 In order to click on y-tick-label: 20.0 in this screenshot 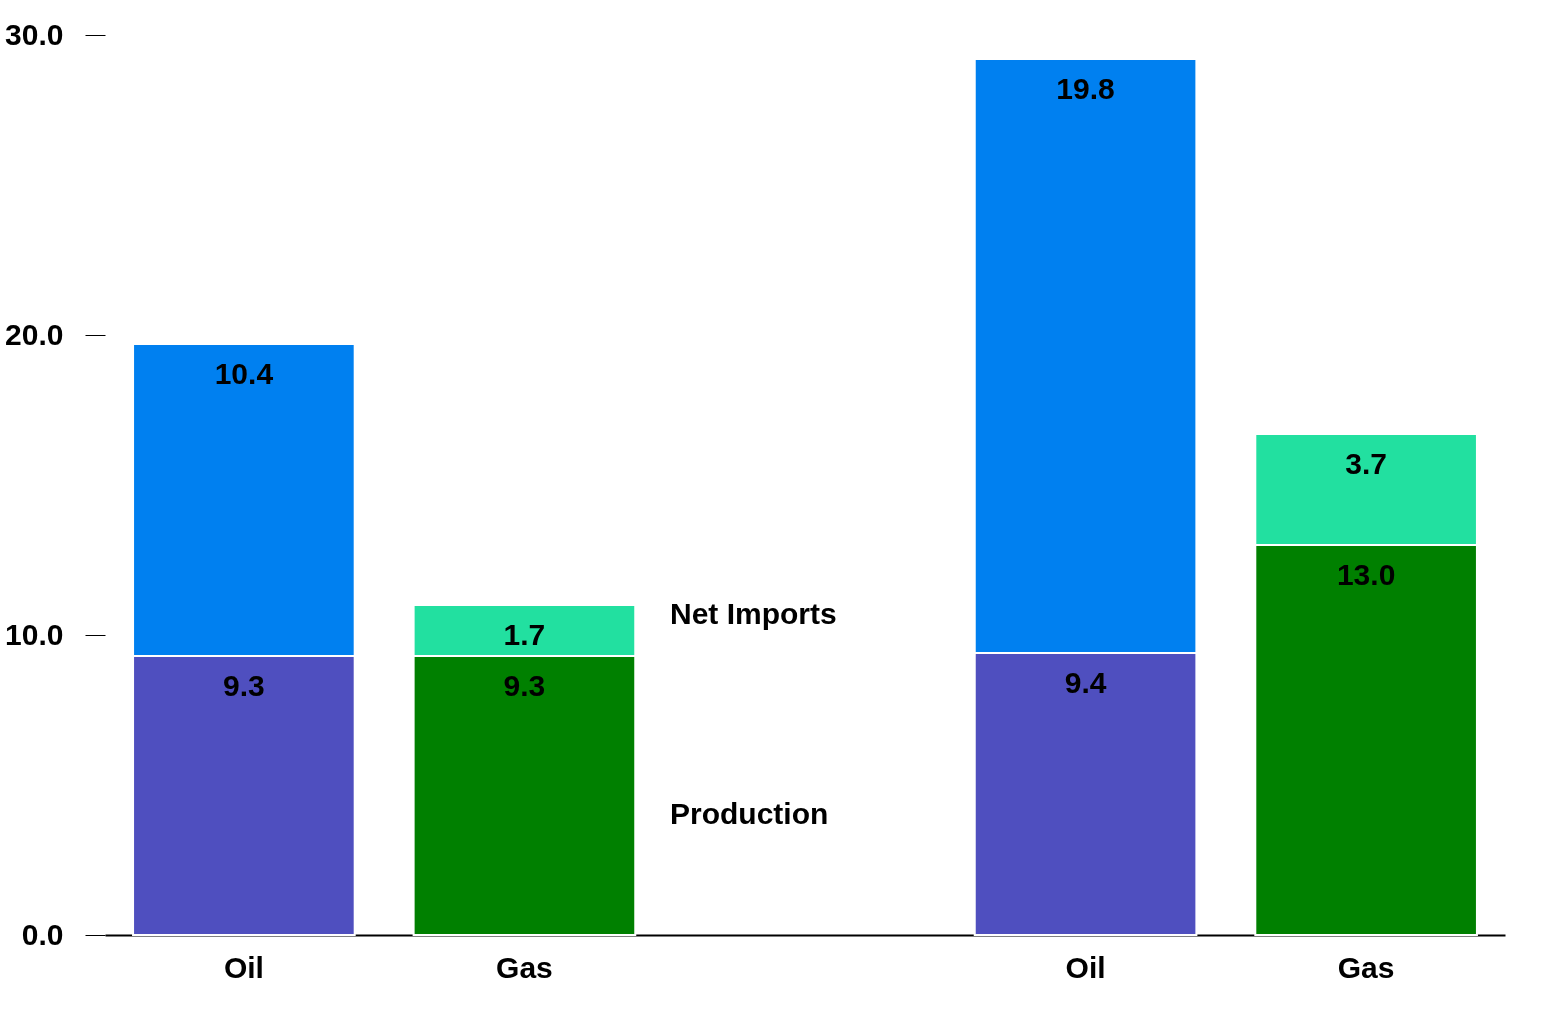, I will do `click(34, 334)`.